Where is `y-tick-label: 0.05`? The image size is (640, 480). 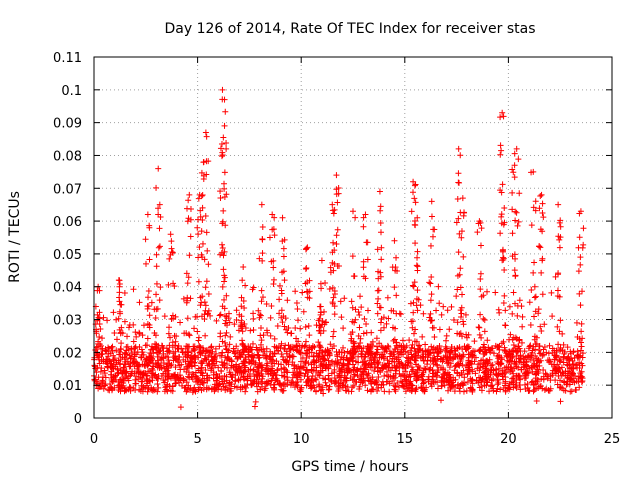 y-tick-label: 0.05 is located at coordinates (67, 255).